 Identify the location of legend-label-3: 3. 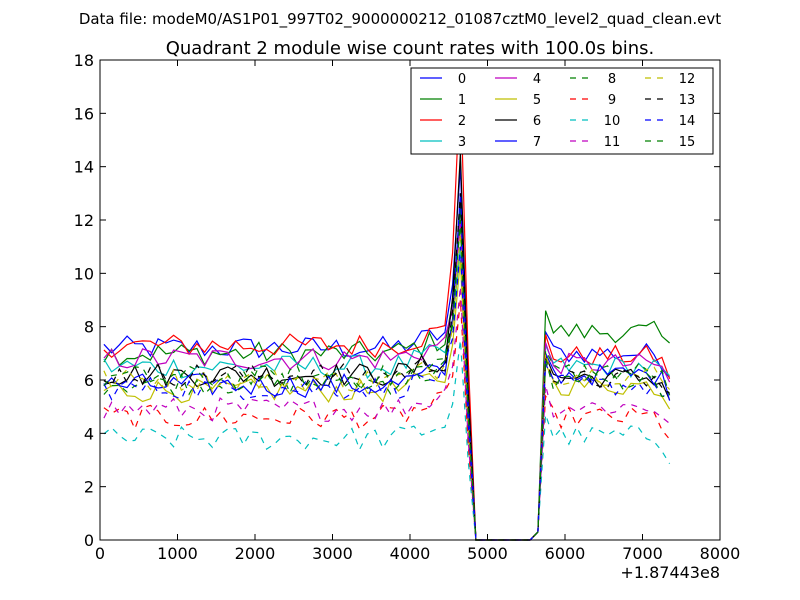
(462, 142).